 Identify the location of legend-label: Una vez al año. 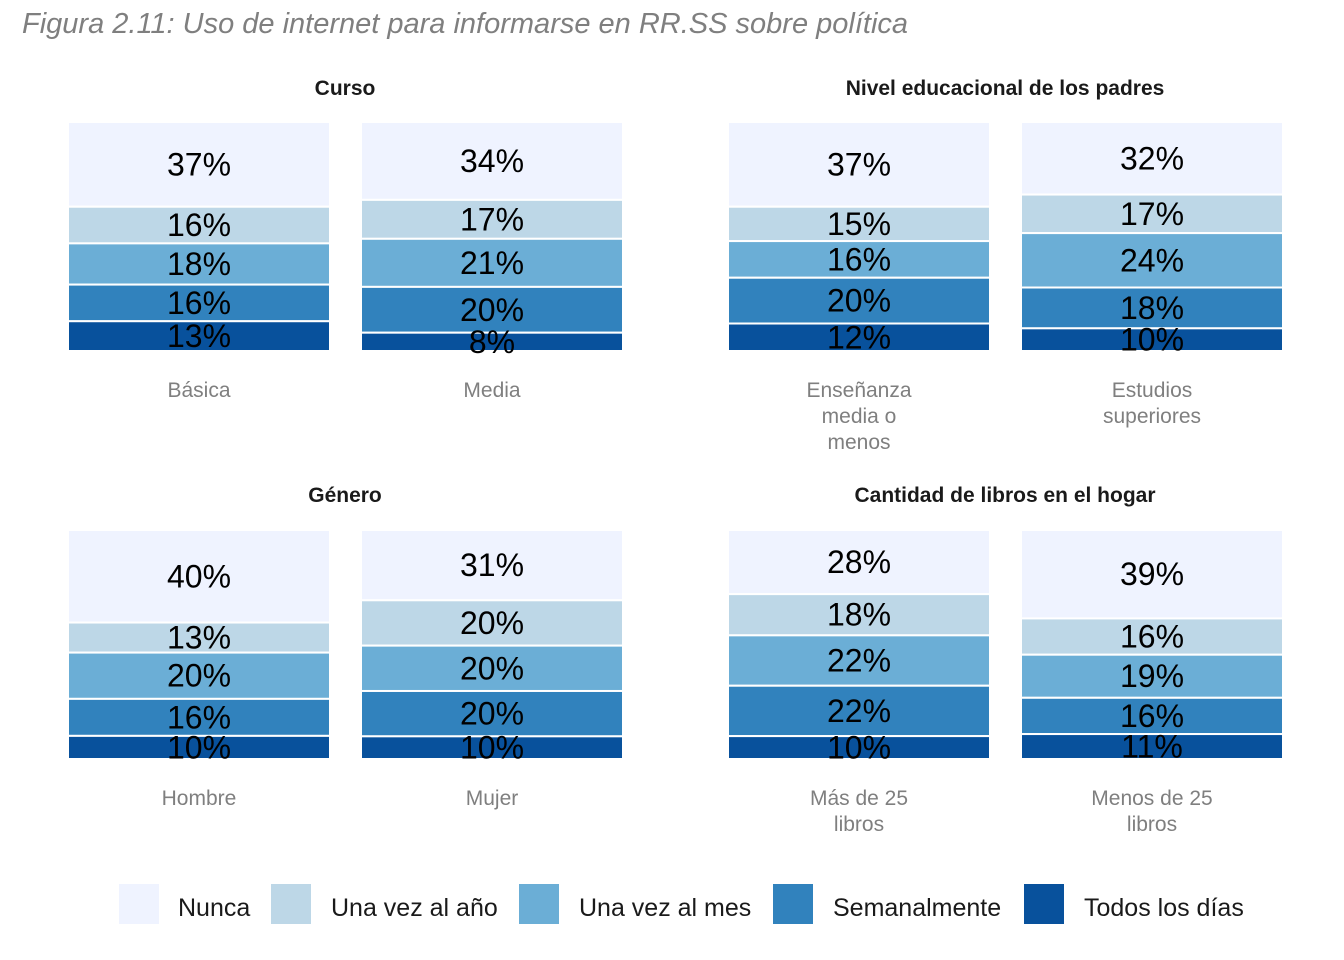
(414, 908).